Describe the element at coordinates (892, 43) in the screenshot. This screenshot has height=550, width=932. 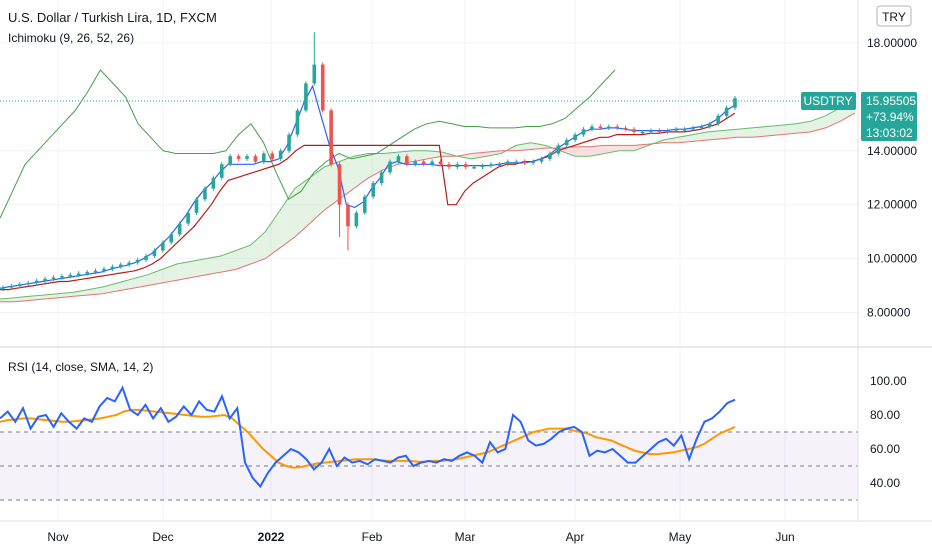
I see `price-tick-label: 18.00000` at that location.